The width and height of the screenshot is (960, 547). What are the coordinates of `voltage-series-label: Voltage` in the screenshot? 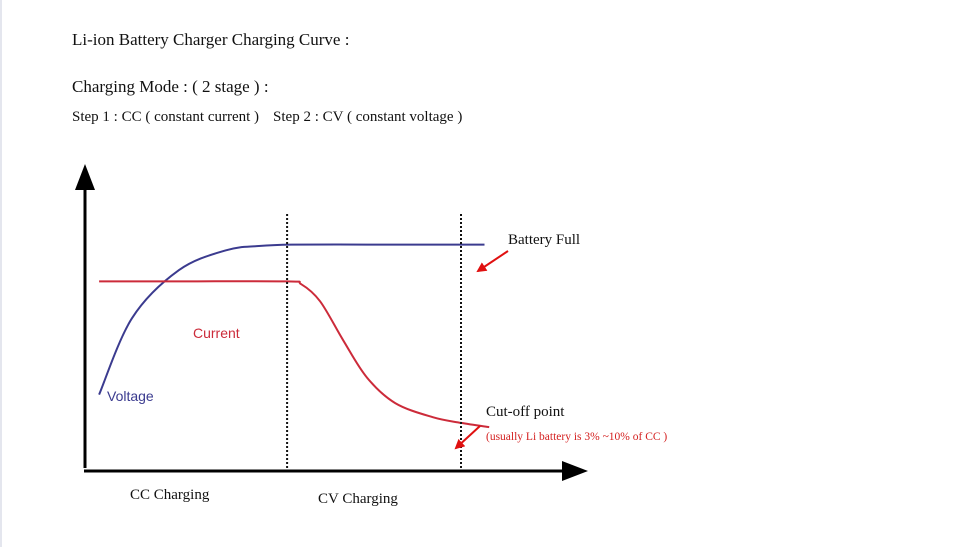 It's located at (130, 396).